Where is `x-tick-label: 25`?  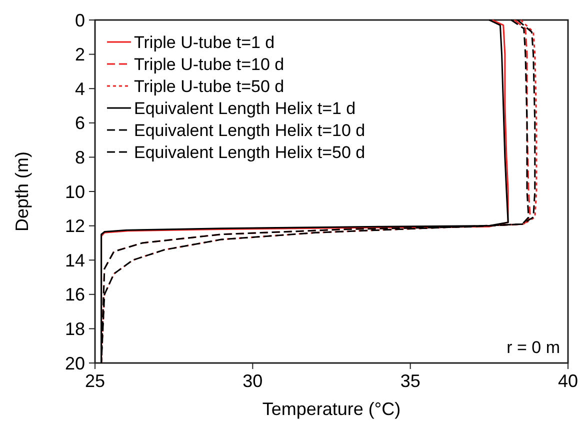 x-tick-label: 25 is located at coordinates (95, 381).